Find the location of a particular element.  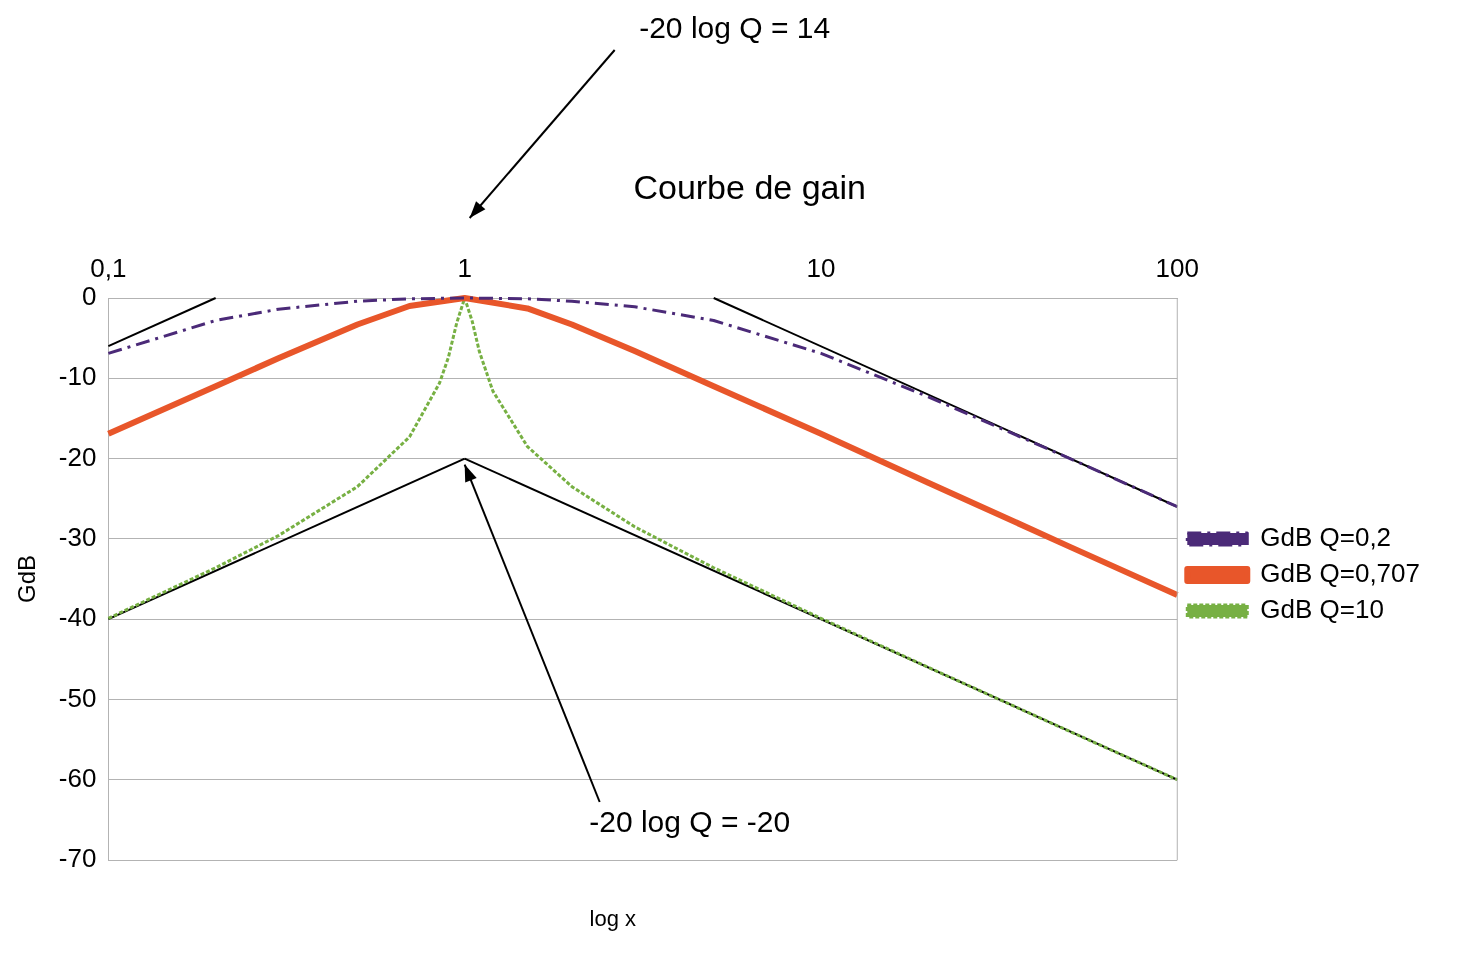

text: -20 log Q = 14 is located at coordinates (735, 28).